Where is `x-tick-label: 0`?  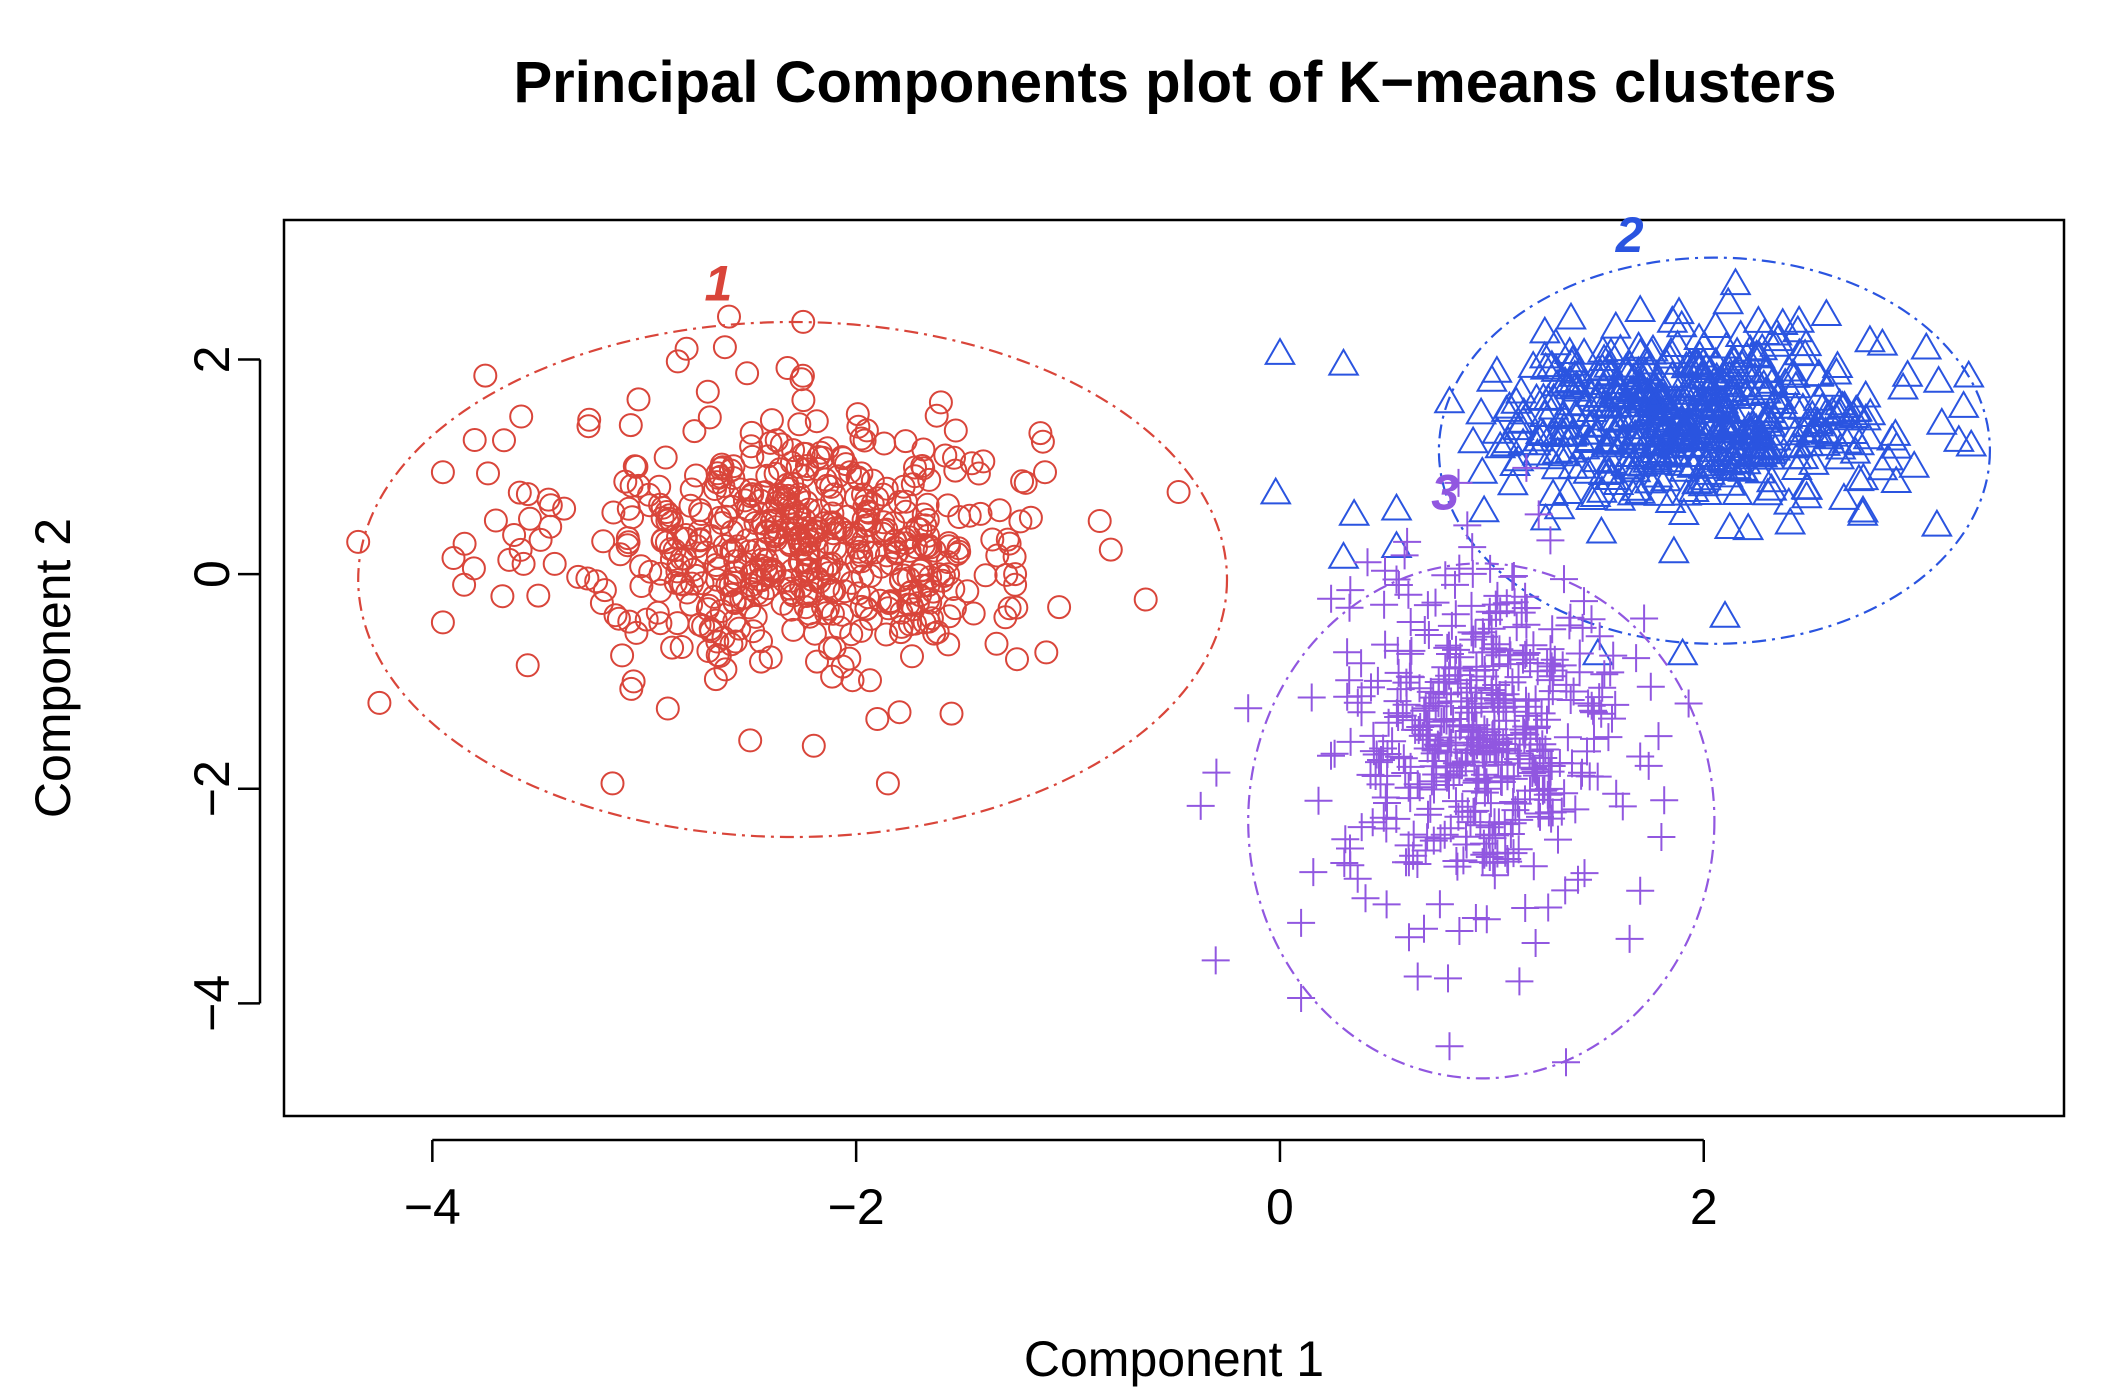 x-tick-label: 0 is located at coordinates (1280, 1207).